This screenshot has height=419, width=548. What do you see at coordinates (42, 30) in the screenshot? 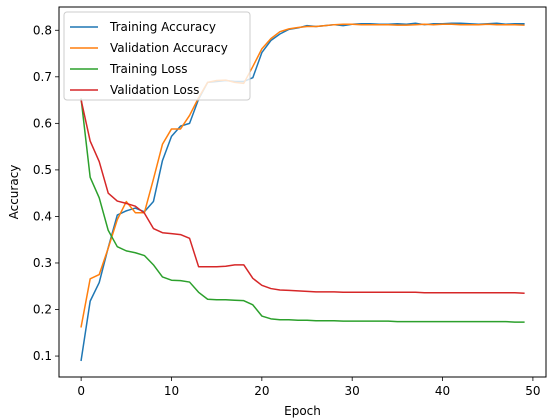
I see `y-tick-label: 0.8` at bounding box center [42, 30].